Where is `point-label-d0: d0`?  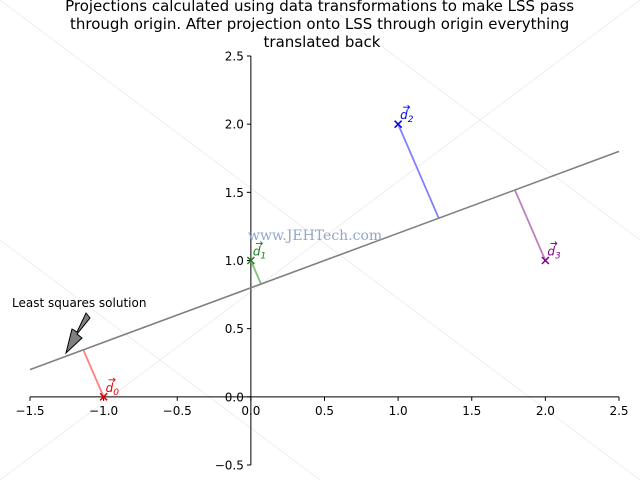
point-label-d0: d0 is located at coordinates (113, 389).